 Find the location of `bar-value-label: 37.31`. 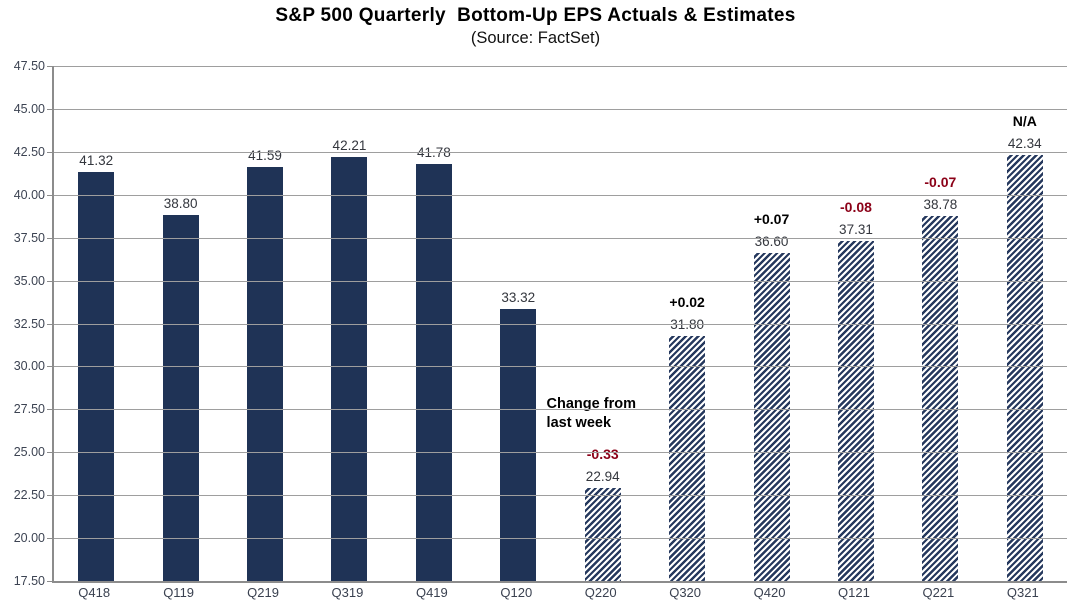

bar-value-label: 37.31 is located at coordinates (856, 229).